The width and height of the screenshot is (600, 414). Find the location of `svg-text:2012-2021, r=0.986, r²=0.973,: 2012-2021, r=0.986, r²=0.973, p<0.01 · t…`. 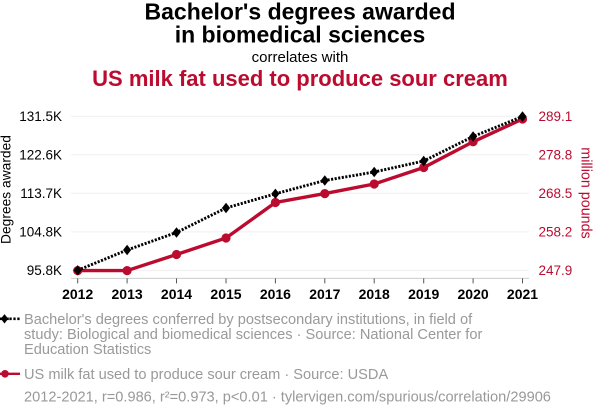

svg-text:2012-2021, r=0.986, r²=0.973,: 2012-2021, r=0.986, r²=0.973, p<0.01 · t… is located at coordinates (287, 397).